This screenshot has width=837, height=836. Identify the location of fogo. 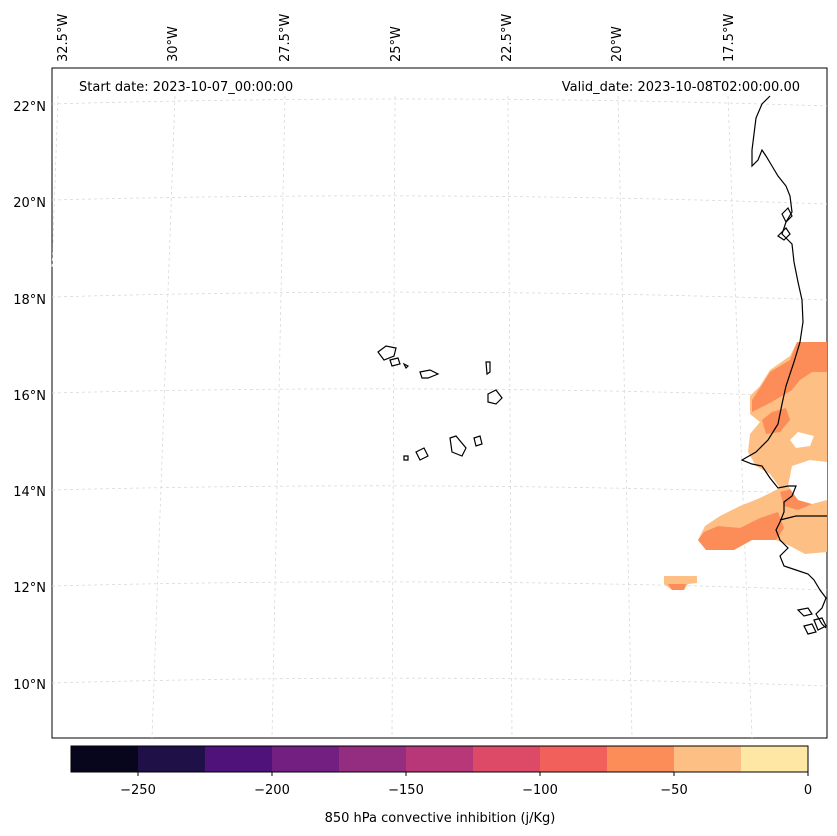
(422, 454).